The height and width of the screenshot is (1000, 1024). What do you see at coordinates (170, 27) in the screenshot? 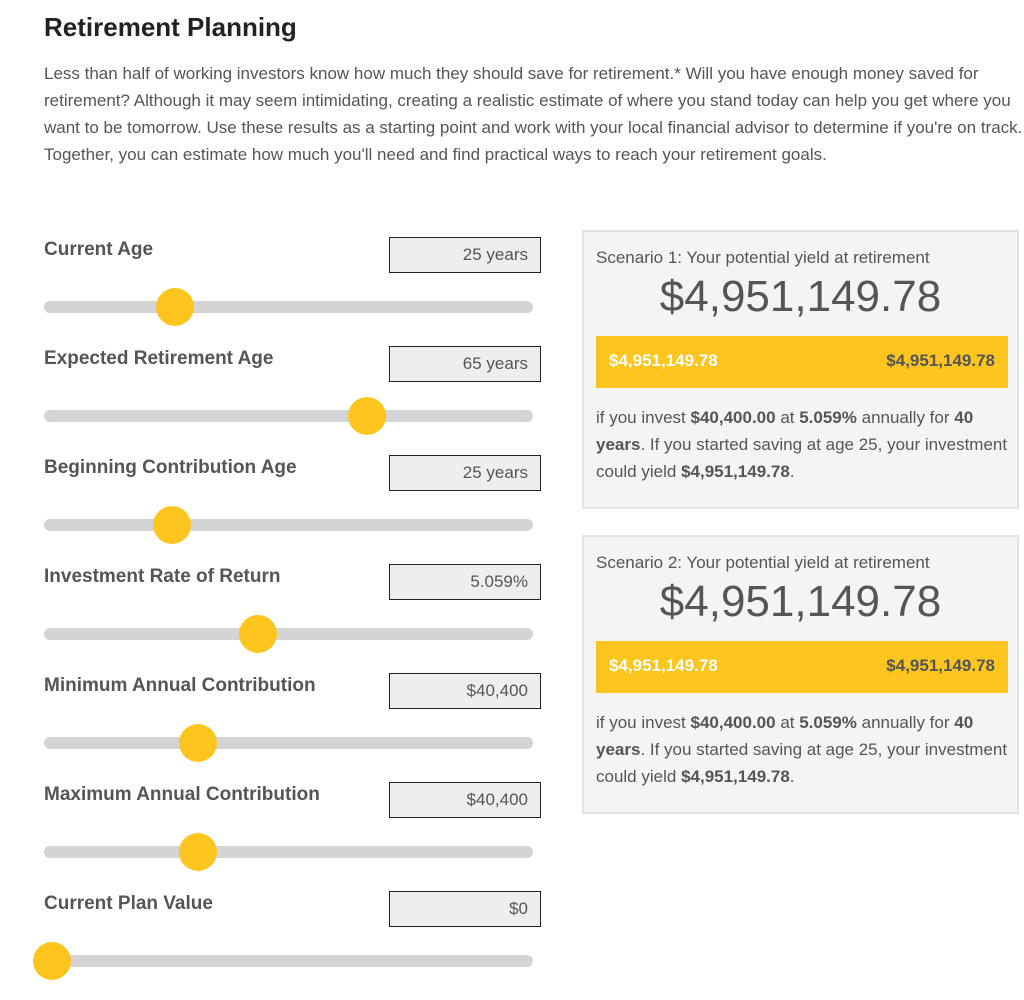
I see `page-title: Retirement Planning` at bounding box center [170, 27].